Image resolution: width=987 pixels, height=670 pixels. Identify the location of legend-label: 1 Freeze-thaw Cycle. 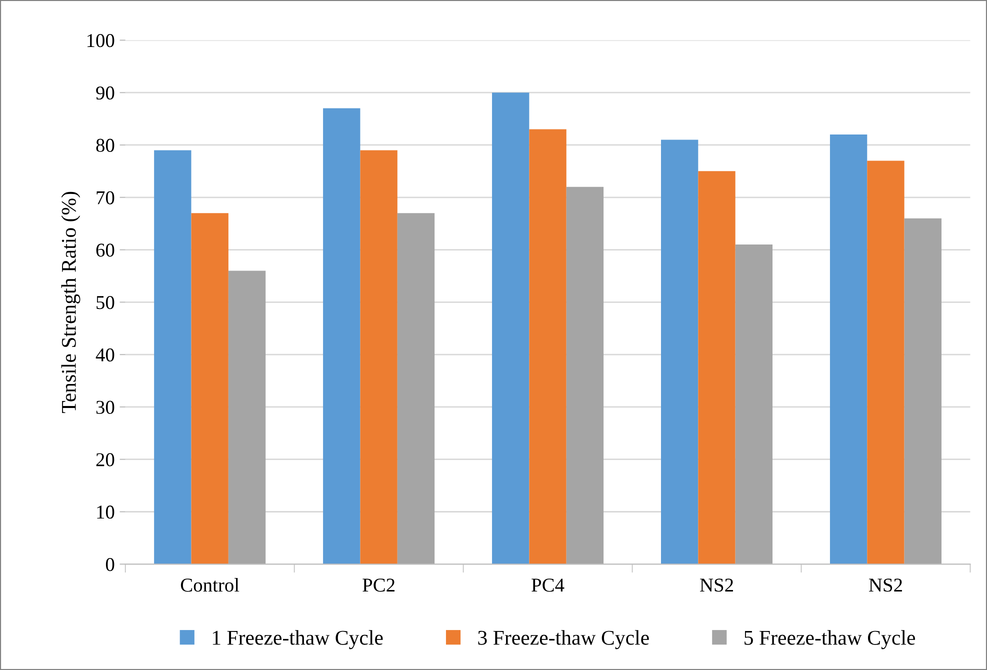
(297, 640).